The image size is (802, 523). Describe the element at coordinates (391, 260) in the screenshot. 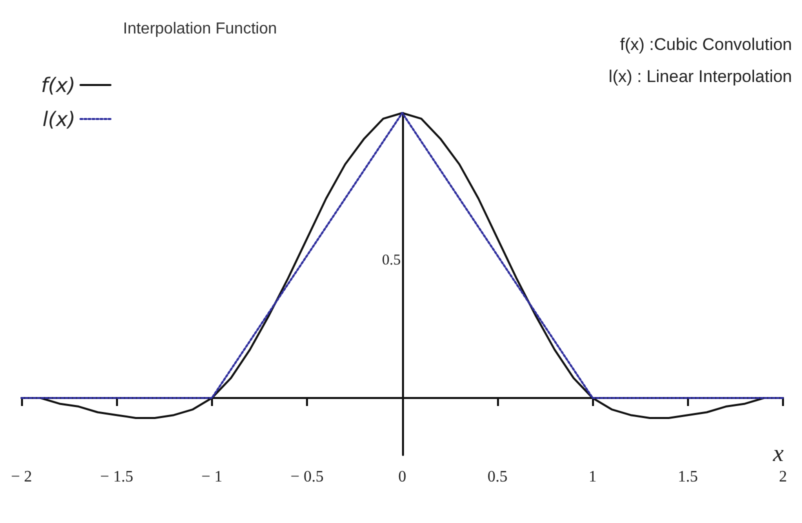

I see `annotation: 0.5` at that location.